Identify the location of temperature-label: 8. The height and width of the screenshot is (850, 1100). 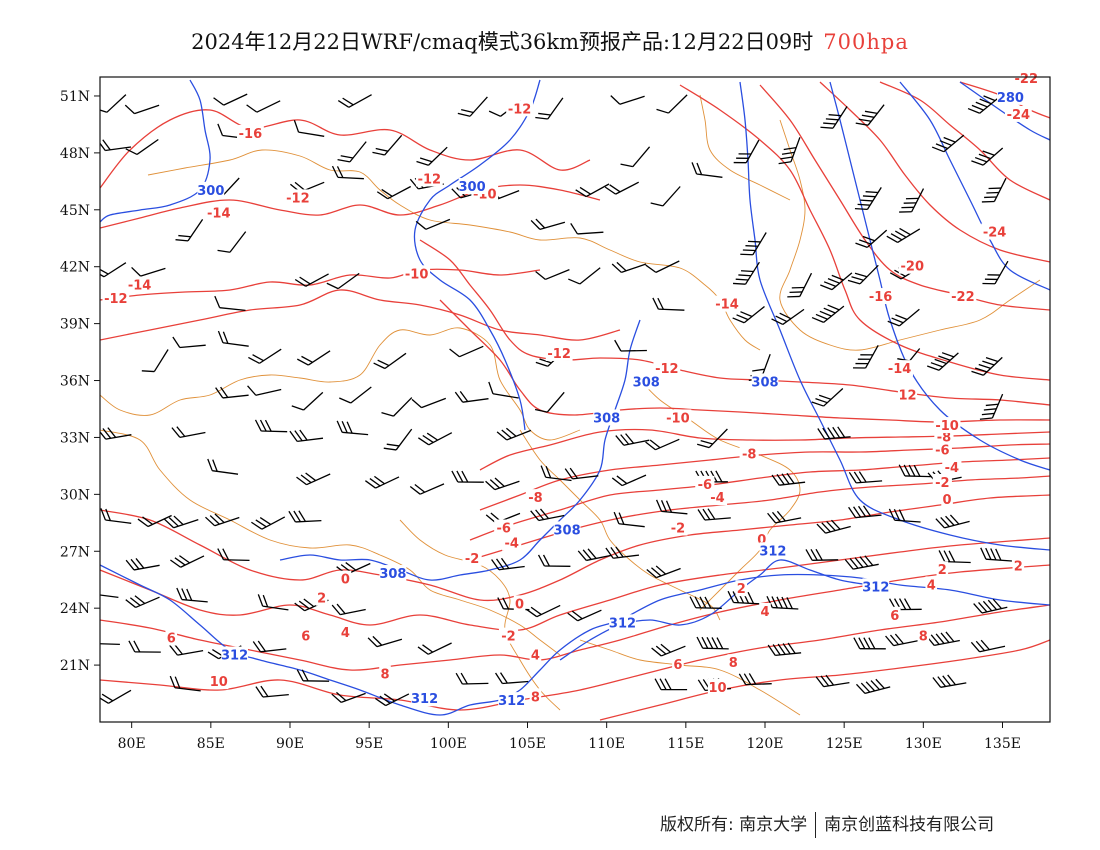
(733, 663).